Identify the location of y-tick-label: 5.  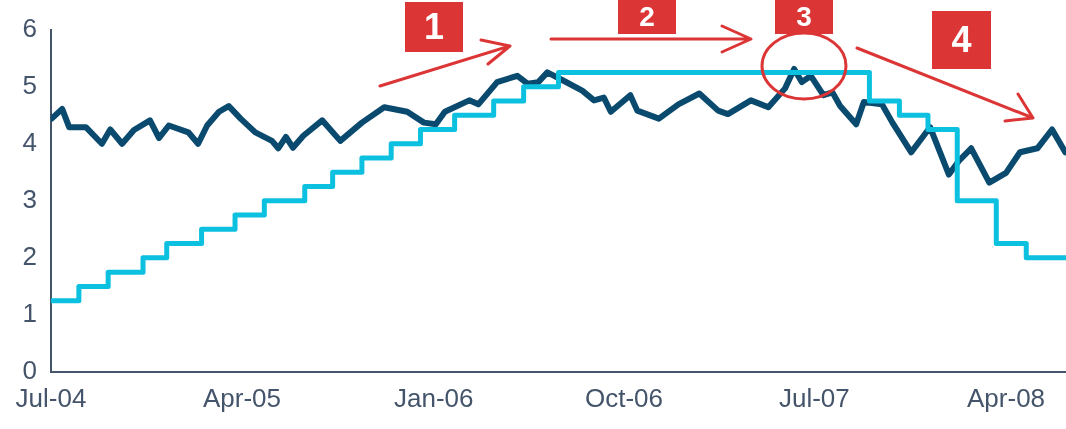
(29, 84).